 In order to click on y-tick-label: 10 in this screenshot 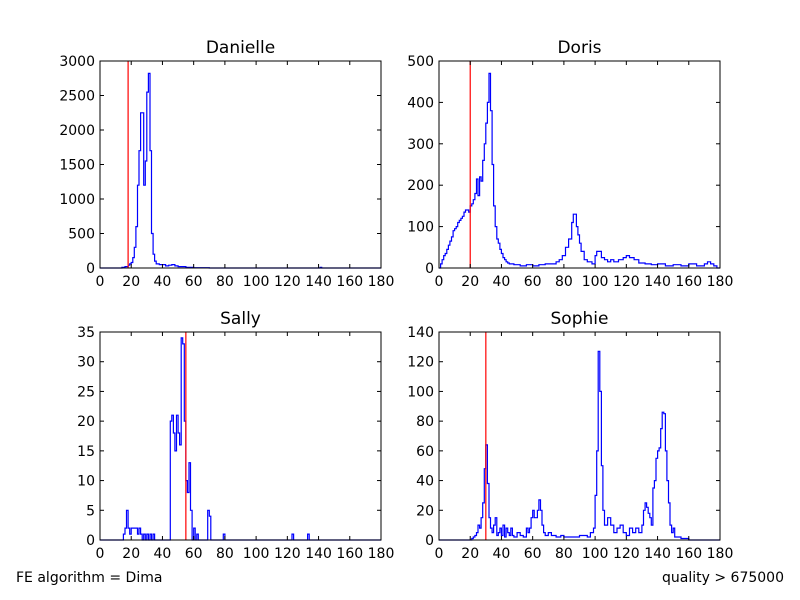, I will do `click(86, 482)`.